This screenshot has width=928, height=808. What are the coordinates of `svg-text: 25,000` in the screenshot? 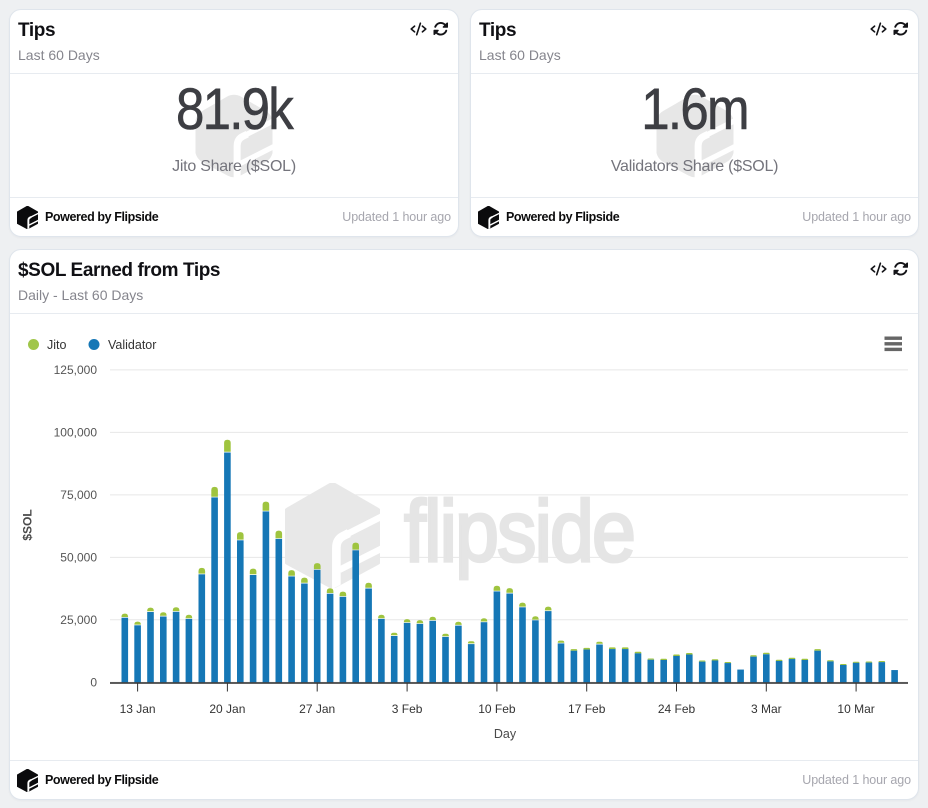 It's located at (78, 620).